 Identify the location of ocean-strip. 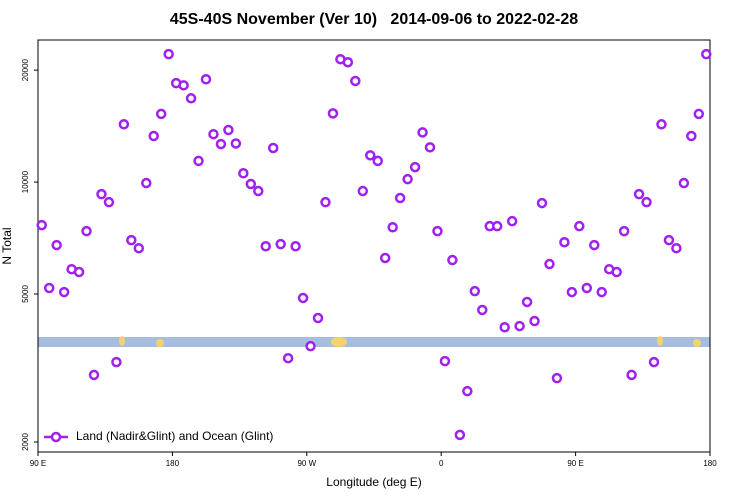
(374, 342).